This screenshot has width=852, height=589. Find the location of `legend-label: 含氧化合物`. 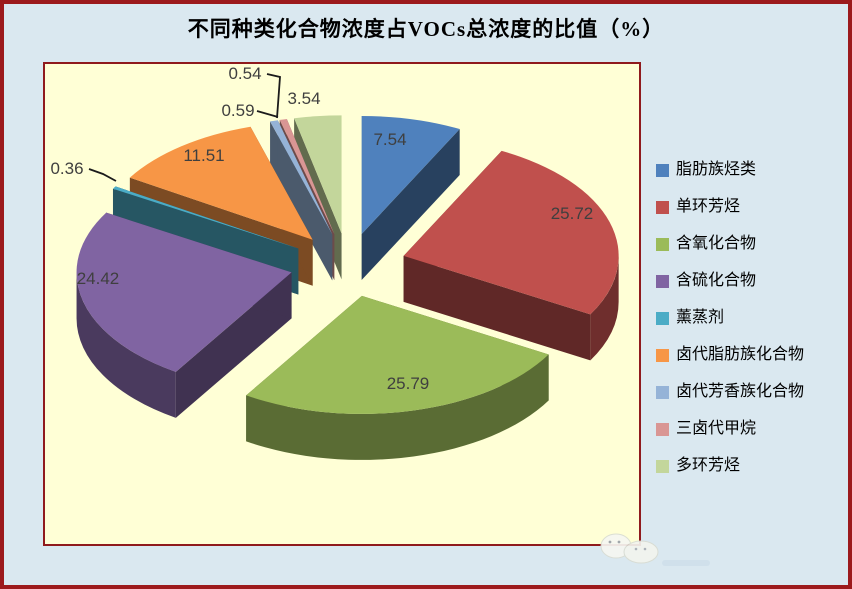

legend-label: 含氧化合物 is located at coordinates (716, 243).